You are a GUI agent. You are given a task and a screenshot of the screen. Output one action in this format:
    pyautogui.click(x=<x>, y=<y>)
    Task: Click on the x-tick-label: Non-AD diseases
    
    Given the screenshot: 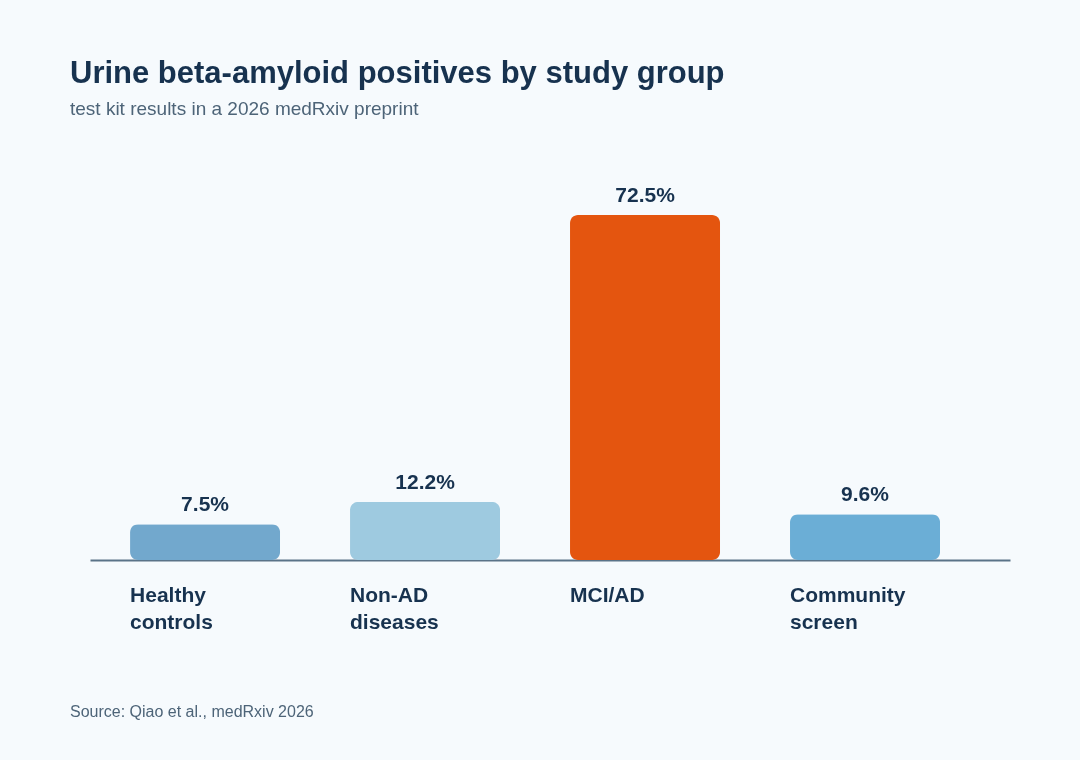 What is the action you would take?
    pyautogui.click(x=394, y=607)
    